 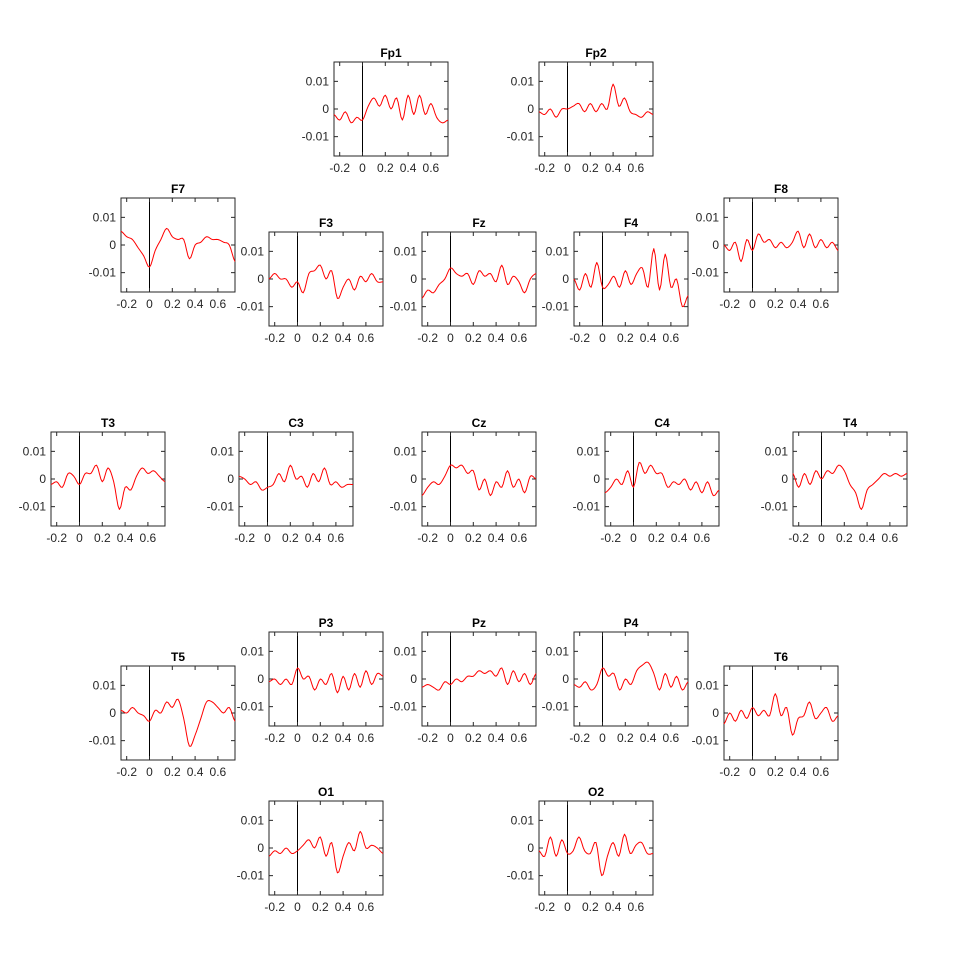 I want to click on channel-panel-fp1: -0.2 0 0.2 0.4 0.6 0.01 0 -0.01 Fp1, so click(x=375, y=110).